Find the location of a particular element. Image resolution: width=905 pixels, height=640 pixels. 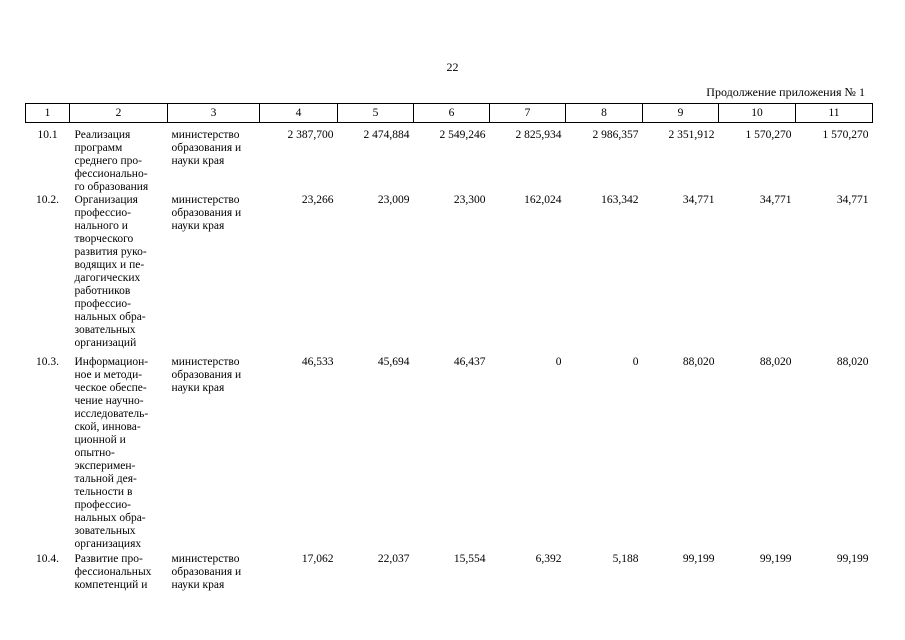

column-number-header: 8 is located at coordinates (604, 113).